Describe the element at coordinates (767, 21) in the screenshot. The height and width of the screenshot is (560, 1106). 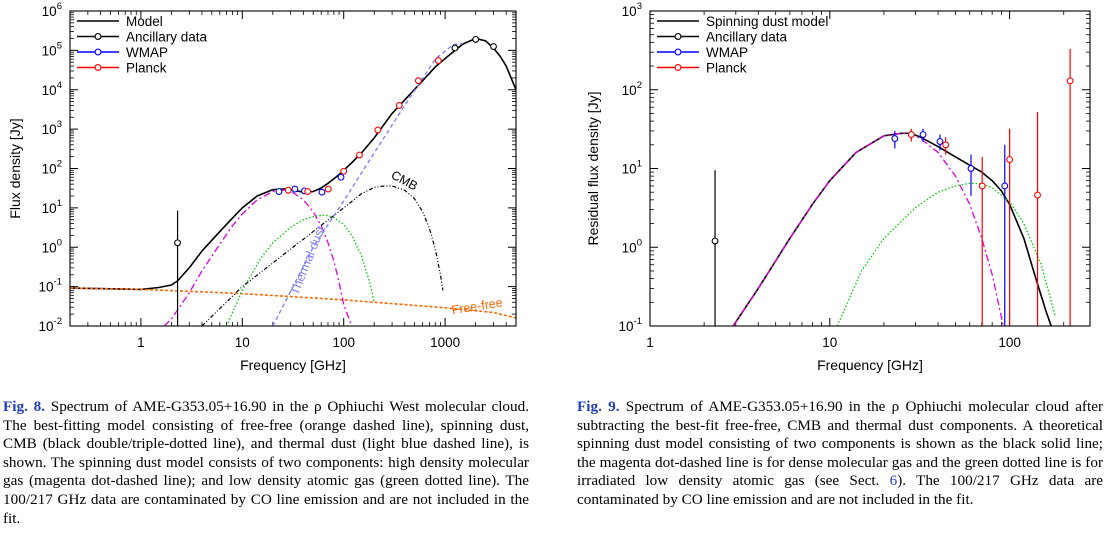
I see `legend-label-spinning-dust-model: Spinning dust model` at that location.